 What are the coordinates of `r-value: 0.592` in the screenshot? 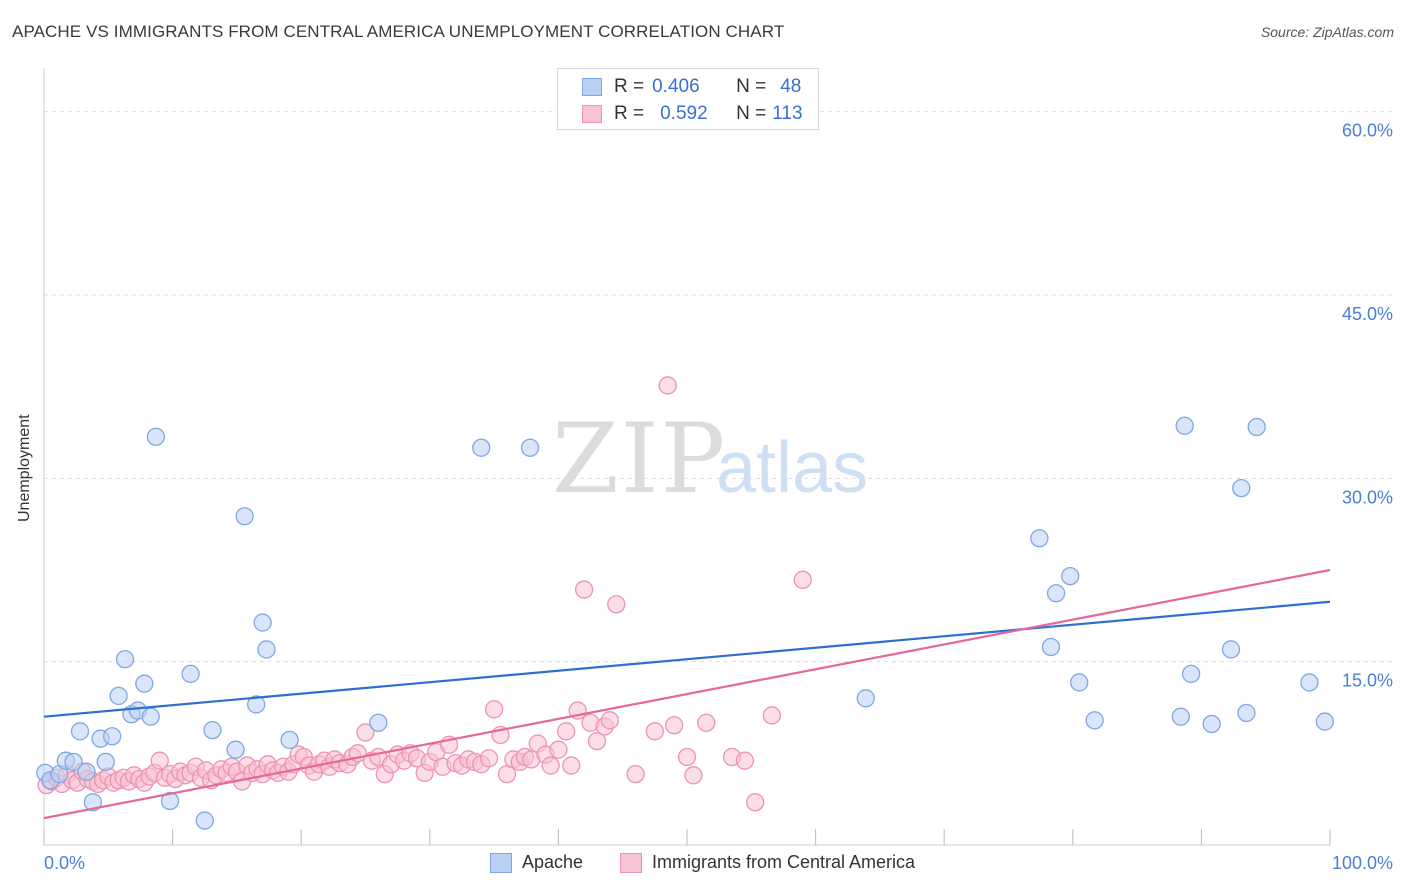 It's located at (684, 113).